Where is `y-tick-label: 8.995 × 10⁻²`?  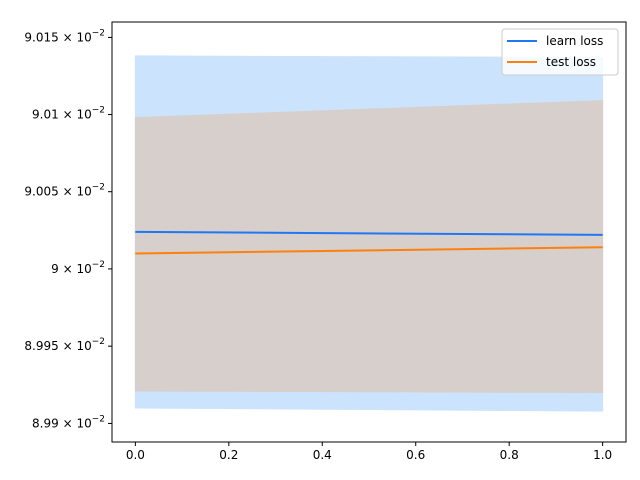
y-tick-label: 8.995 × 10⁻² is located at coordinates (64, 345).